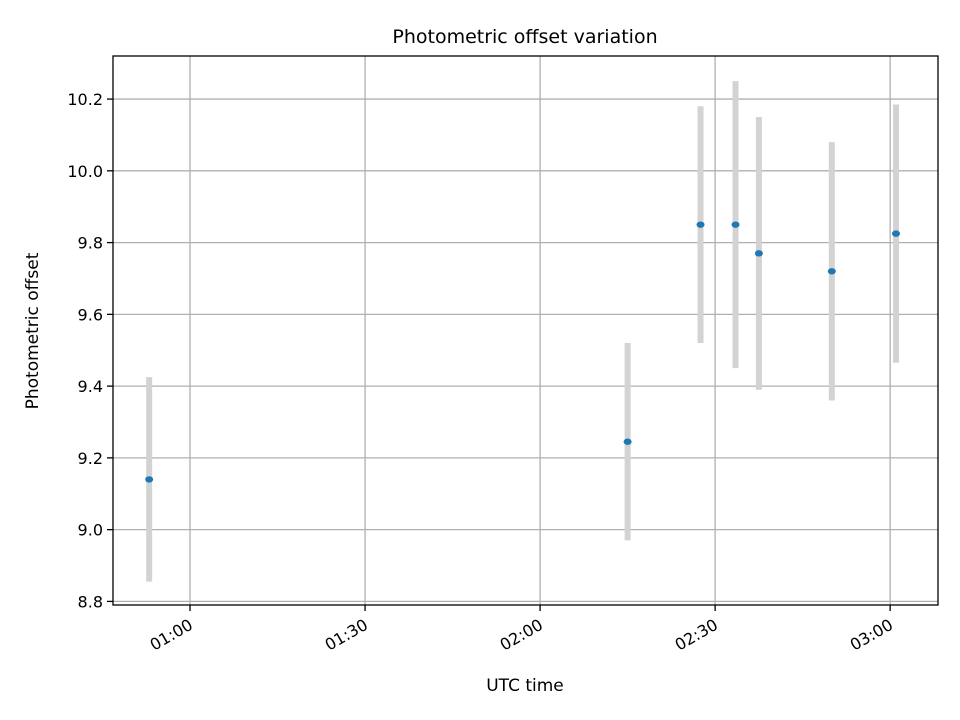  What do you see at coordinates (90, 350) in the screenshot?
I see `y-axis: 8.8 9.0 9.2 9.4 9.6 9.8 10.0 10.2` at bounding box center [90, 350].